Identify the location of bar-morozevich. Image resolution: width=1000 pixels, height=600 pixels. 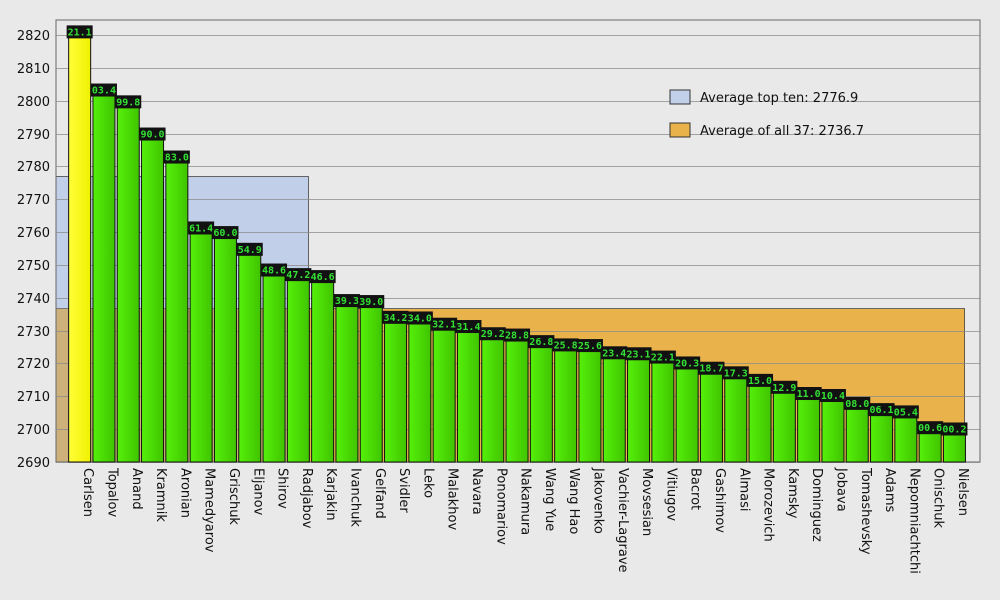
(760, 421).